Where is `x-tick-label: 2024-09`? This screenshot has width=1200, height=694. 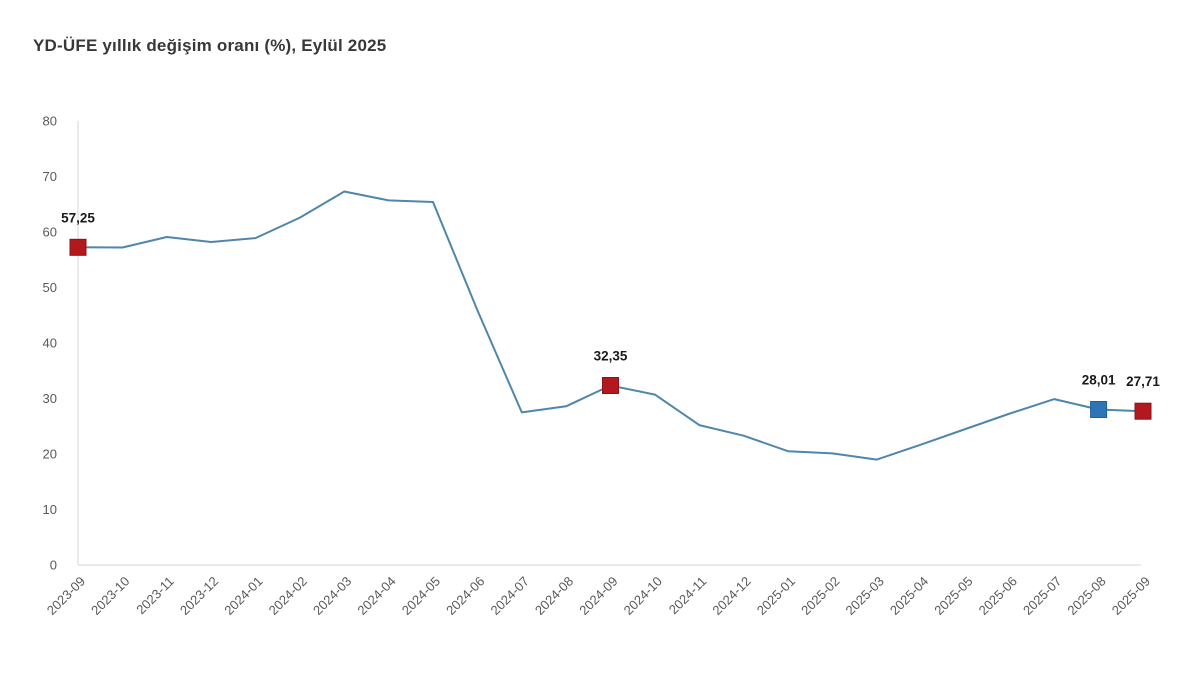 x-tick-label: 2024-09 is located at coordinates (598, 596).